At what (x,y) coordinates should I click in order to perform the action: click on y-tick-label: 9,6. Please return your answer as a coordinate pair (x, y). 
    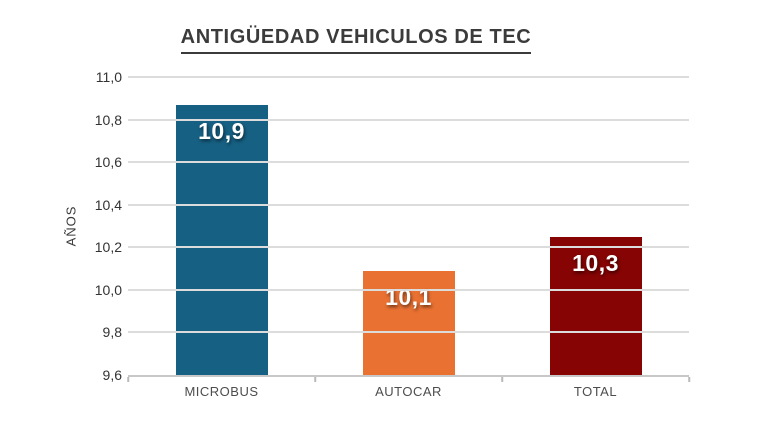
    Looking at the image, I should click on (112, 375).